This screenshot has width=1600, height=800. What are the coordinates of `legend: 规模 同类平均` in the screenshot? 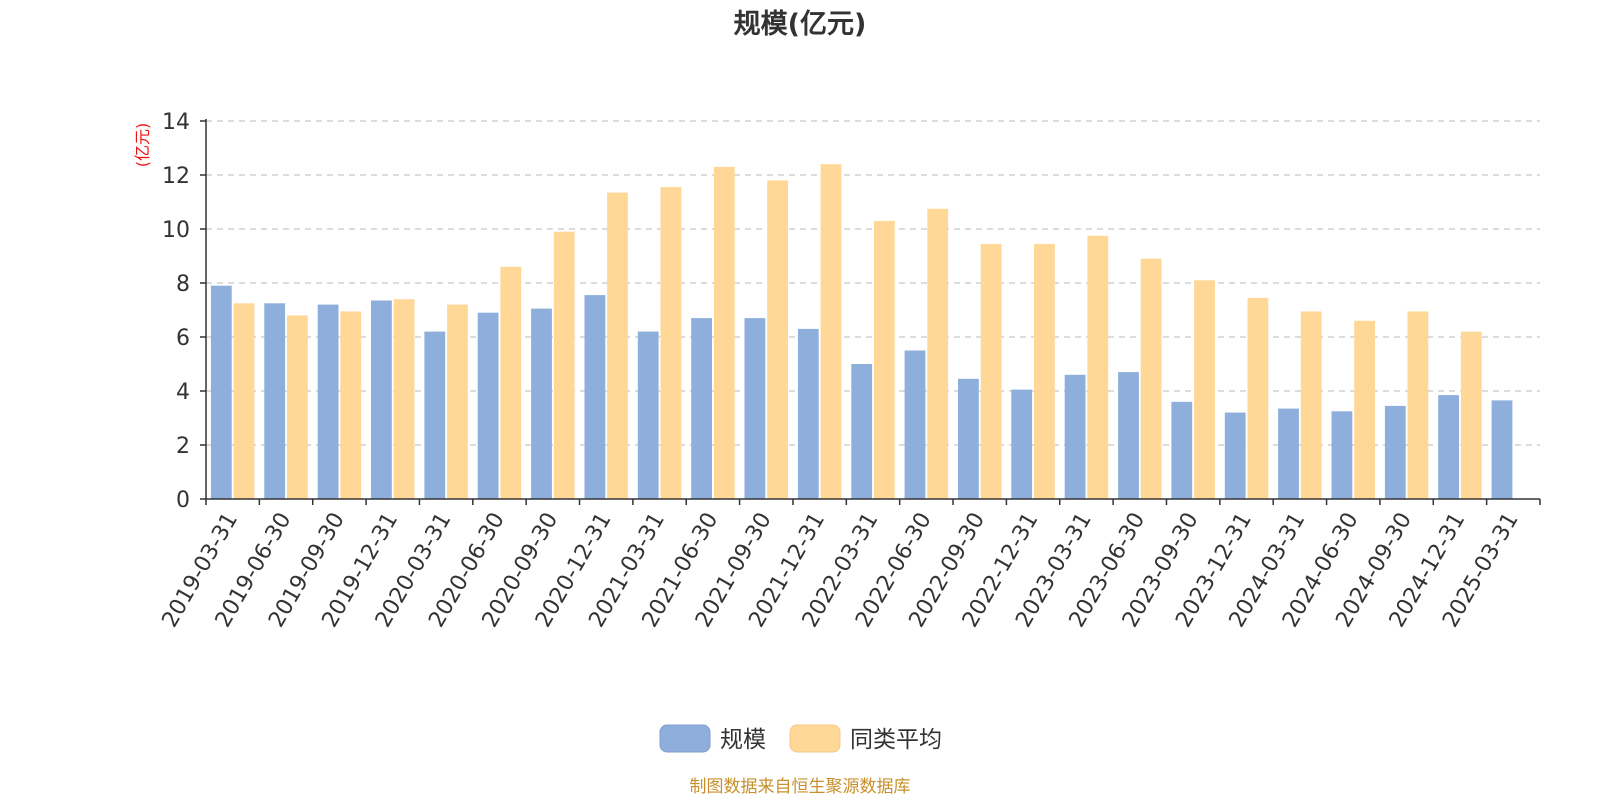 It's located at (800, 738).